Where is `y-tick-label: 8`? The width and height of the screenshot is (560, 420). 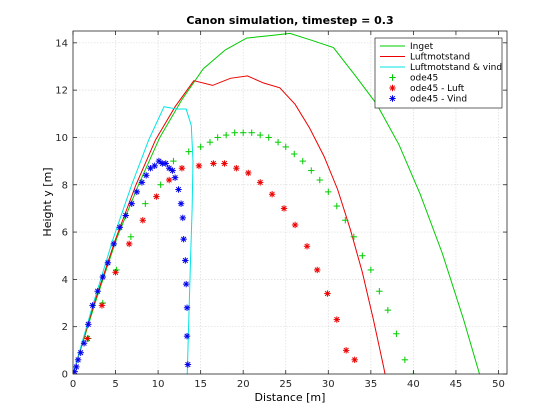
y-tick-label: 8 is located at coordinates (65, 185).